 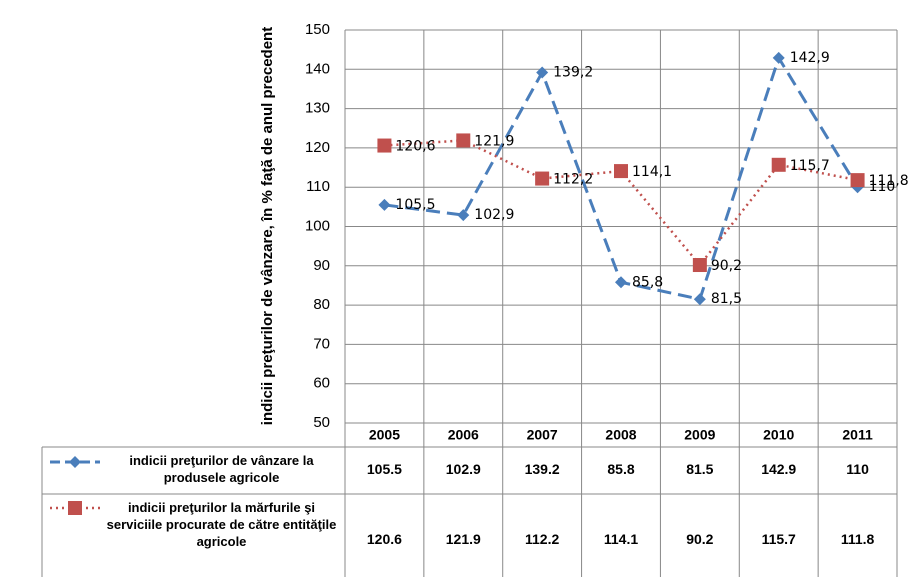 What do you see at coordinates (573, 180) in the screenshot?
I see `data-label: 112,2` at bounding box center [573, 180].